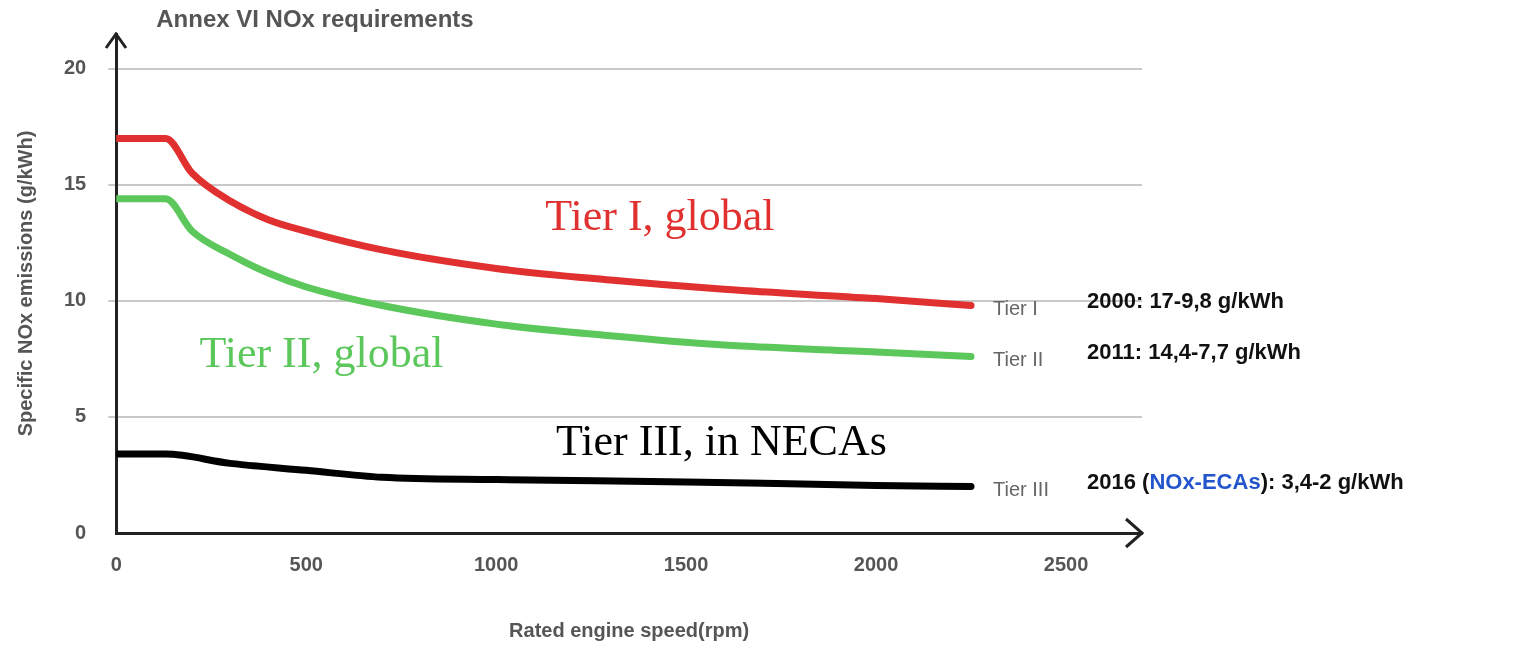  What do you see at coordinates (721, 440) in the screenshot?
I see `annotation: Tier III, in NECAs` at bounding box center [721, 440].